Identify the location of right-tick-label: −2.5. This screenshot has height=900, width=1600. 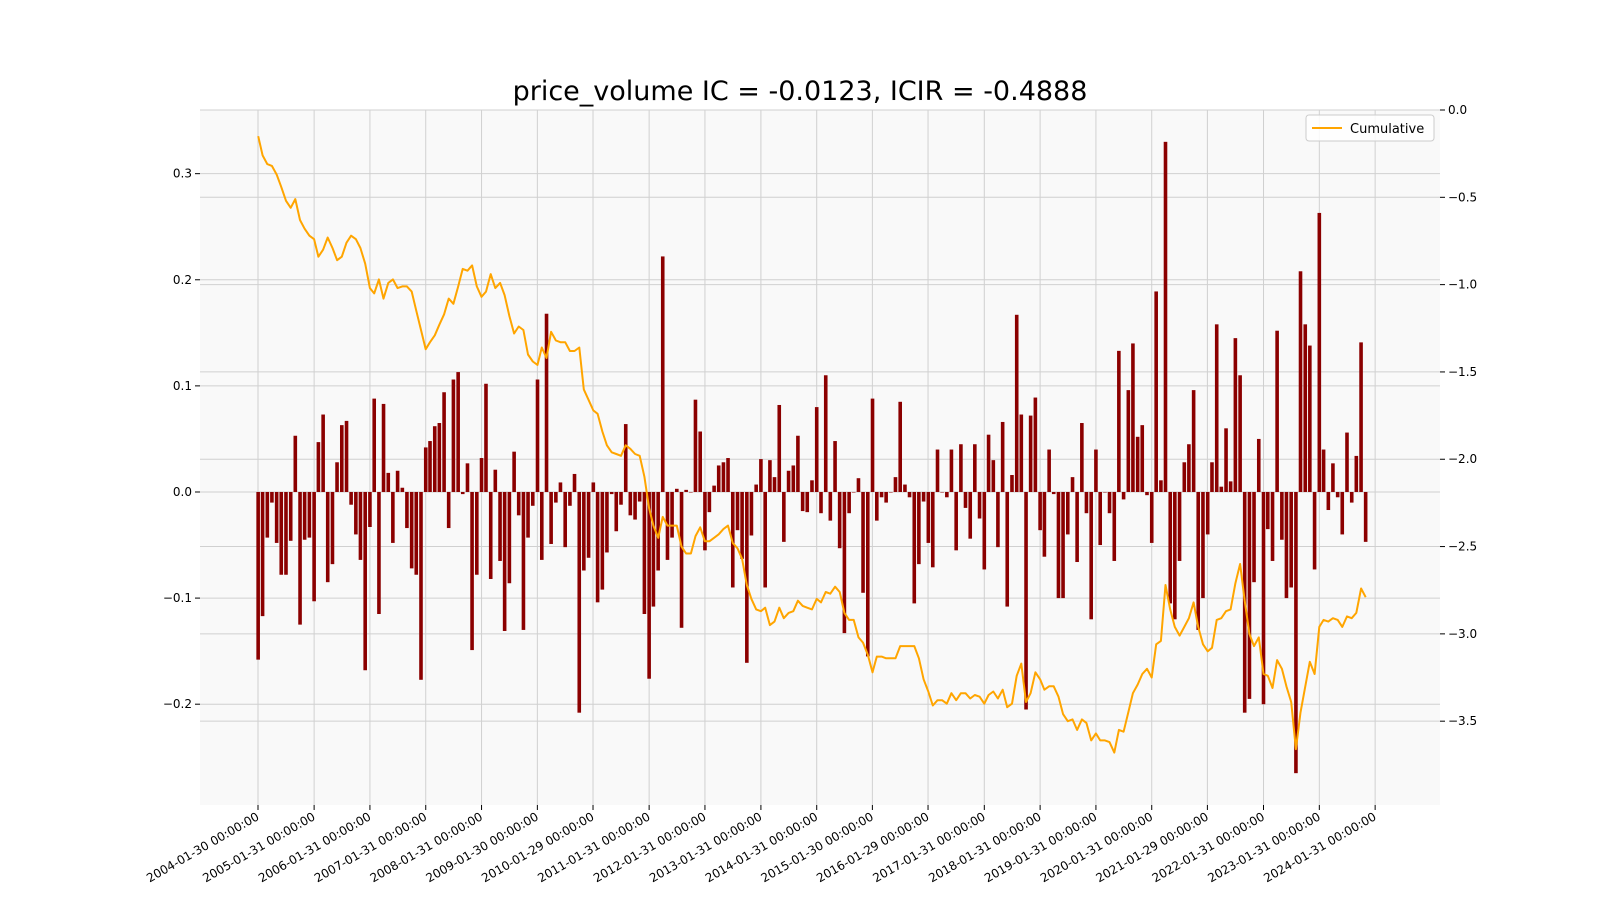
(1462, 547).